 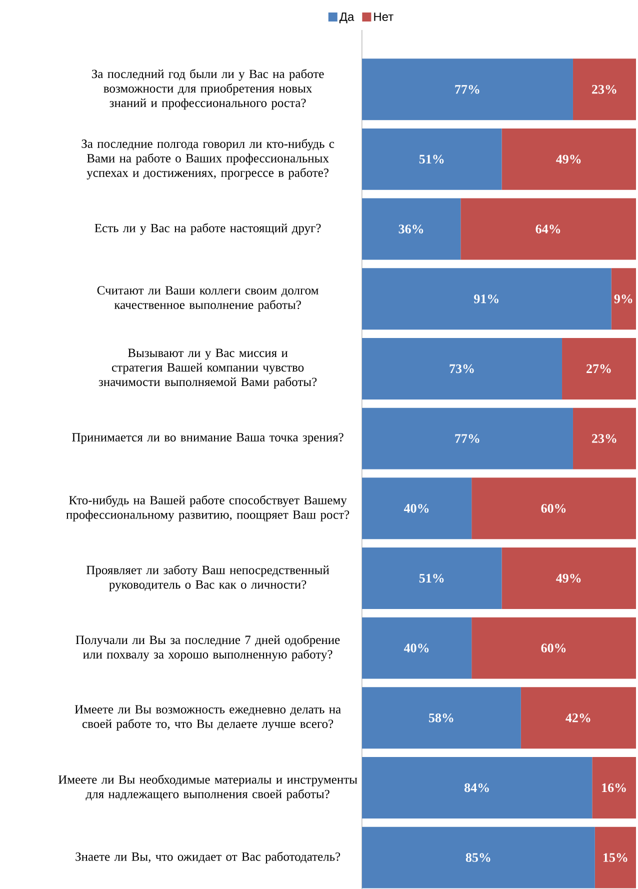 I want to click on y-tick-label: Есть ли у Вас на работе настоящий друг?, so click(x=207, y=229).